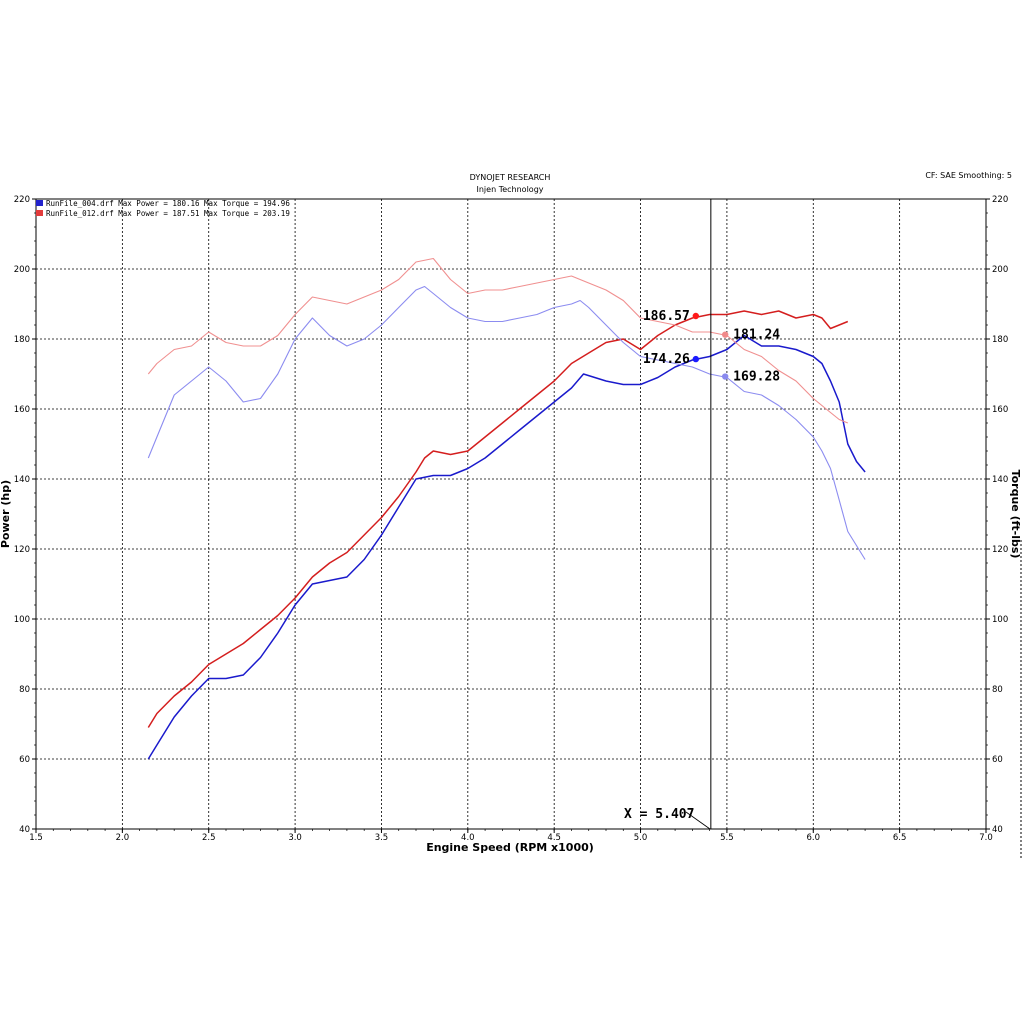  What do you see at coordinates (1000, 550) in the screenshot?
I see `y2-tick-label: 120` at bounding box center [1000, 550].